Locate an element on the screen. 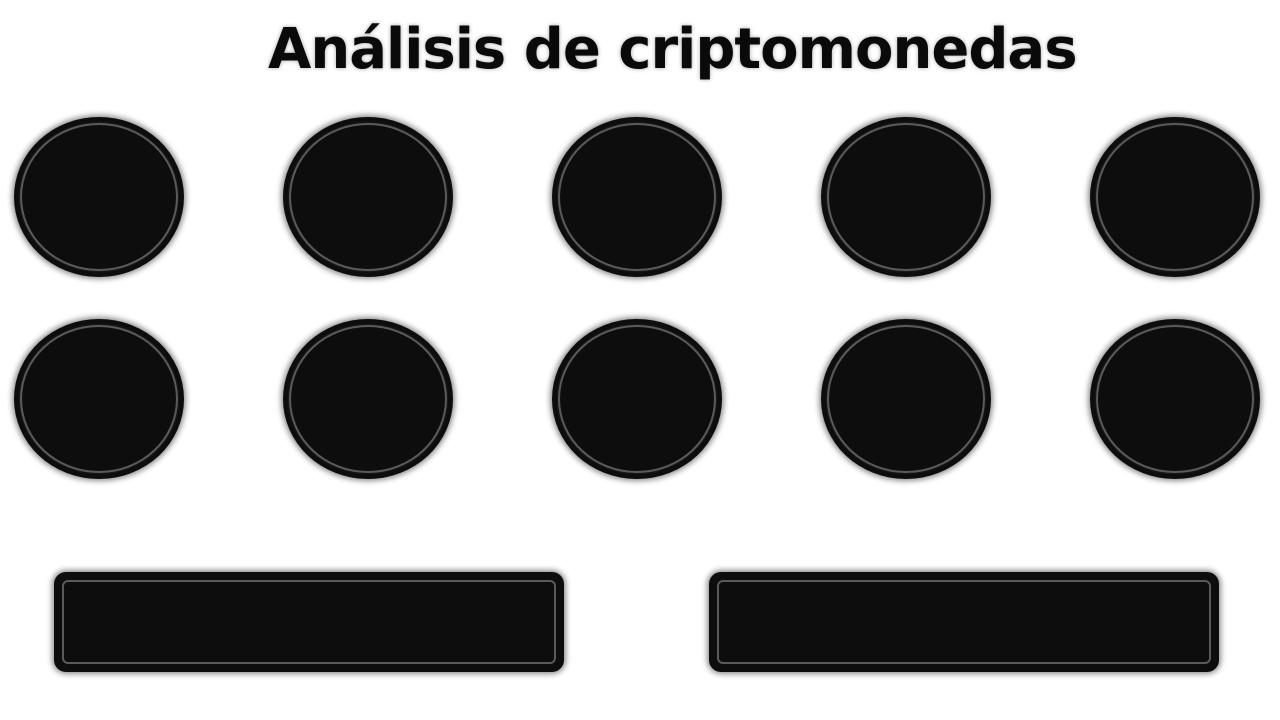  page-title: Análisis de criptomonedas is located at coordinates (673, 49).